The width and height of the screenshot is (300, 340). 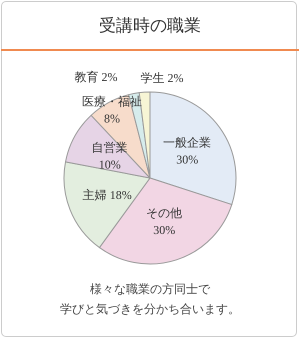 What do you see at coordinates (112, 119) in the screenshot?
I see `data-label: 8%` at bounding box center [112, 119].